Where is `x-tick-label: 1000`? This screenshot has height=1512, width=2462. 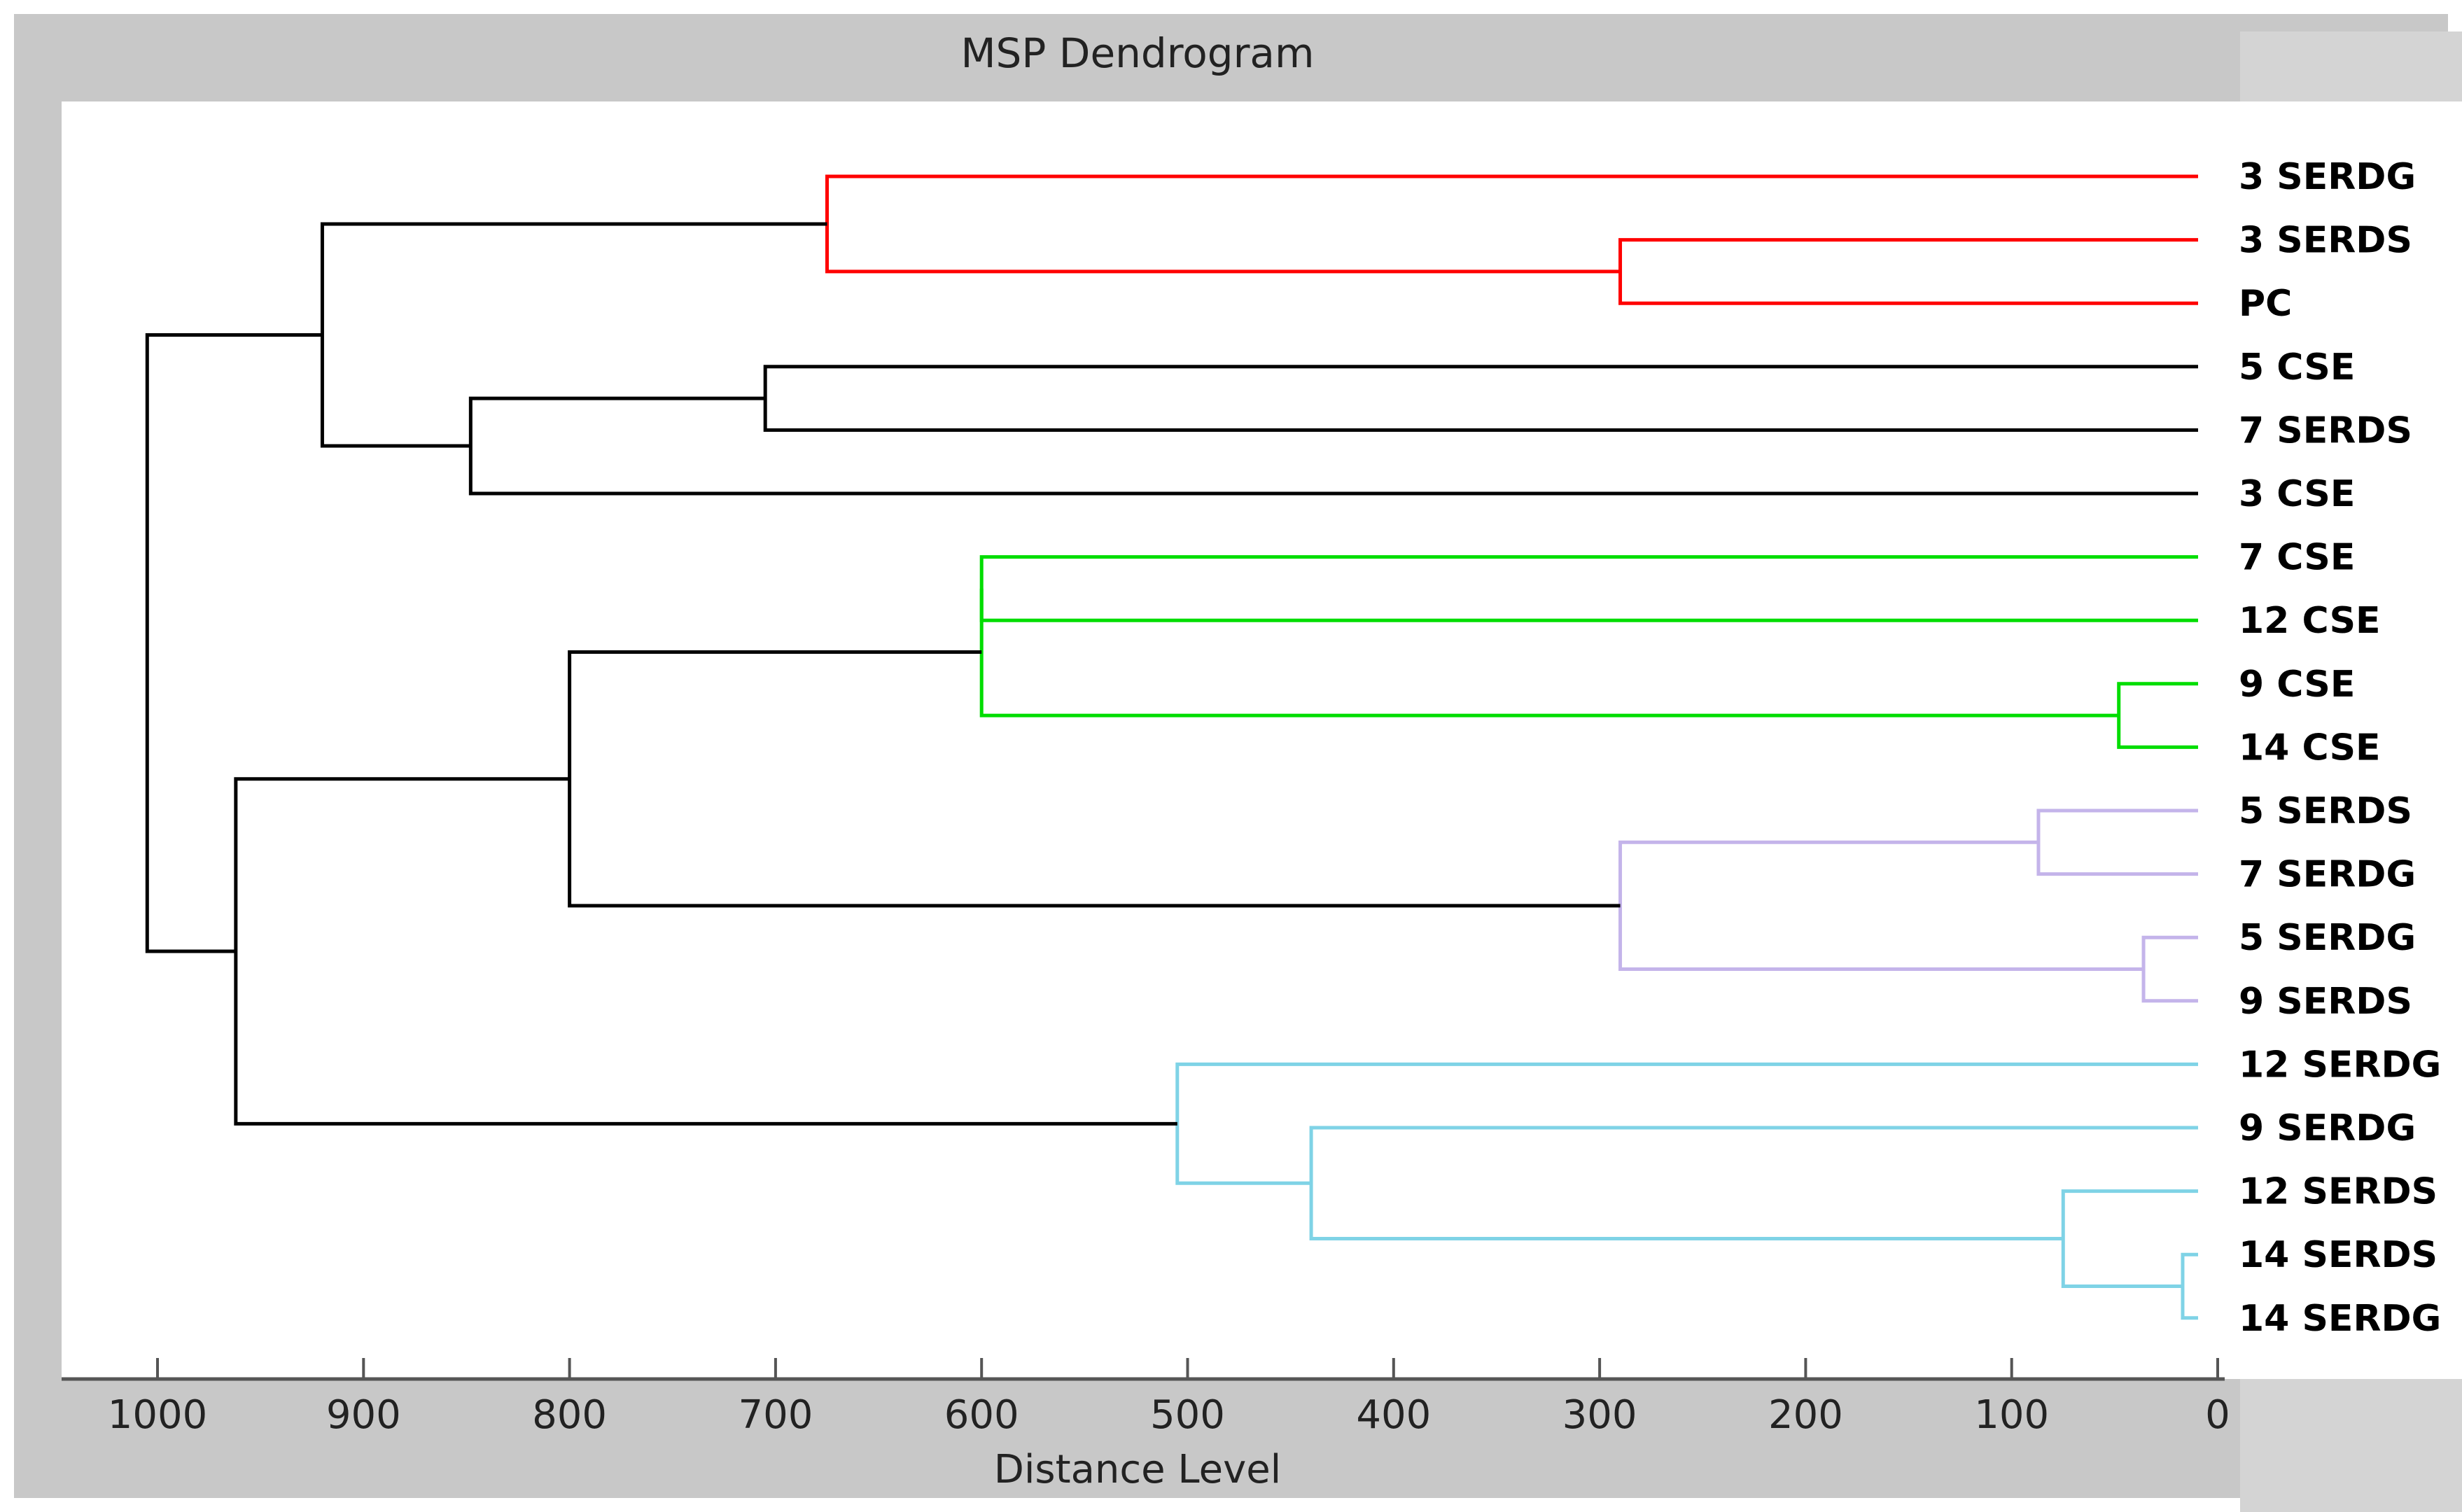
x-tick-label: 1000 is located at coordinates (158, 1415).